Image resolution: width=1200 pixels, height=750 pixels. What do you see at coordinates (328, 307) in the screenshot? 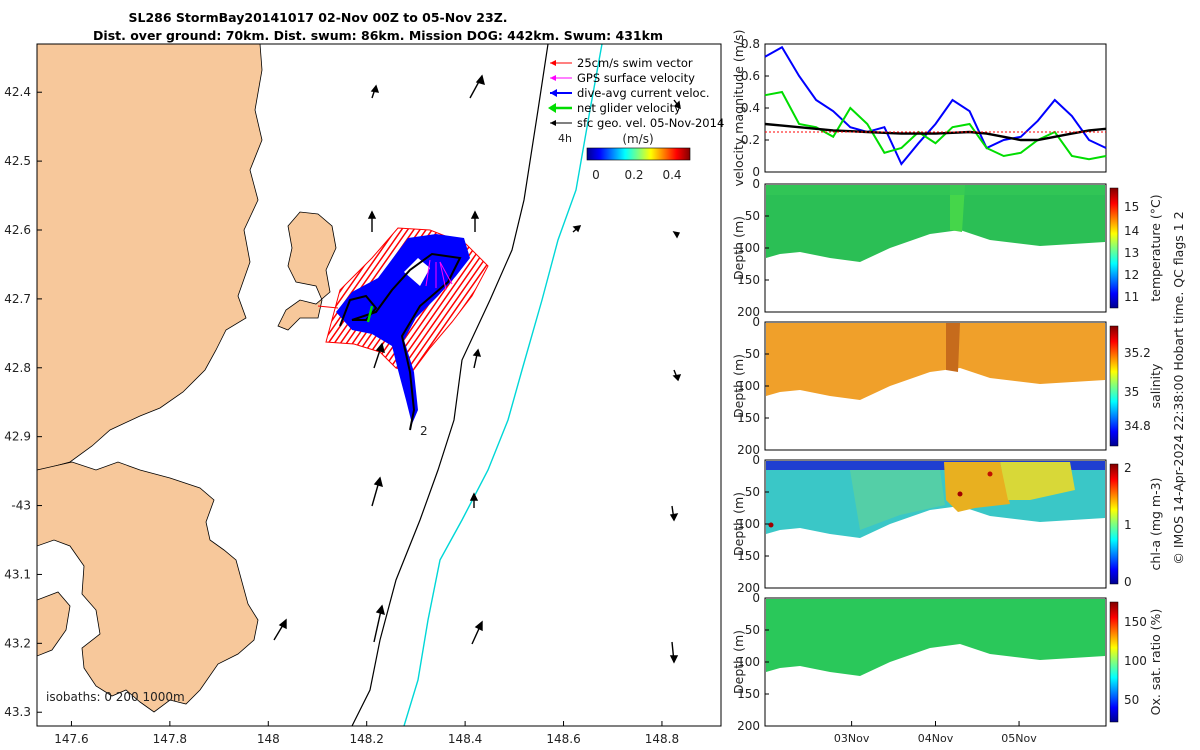
I see `swim-vector-marker` at bounding box center [328, 307].